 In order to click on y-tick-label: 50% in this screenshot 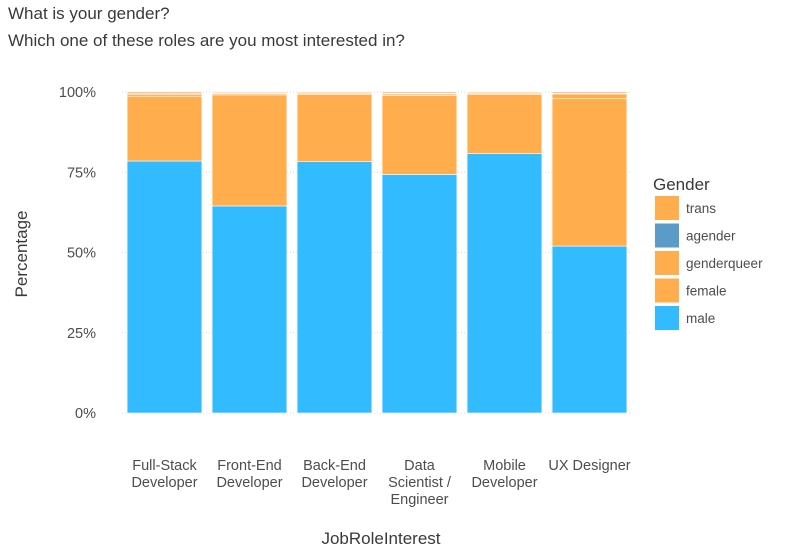, I will do `click(81, 254)`.